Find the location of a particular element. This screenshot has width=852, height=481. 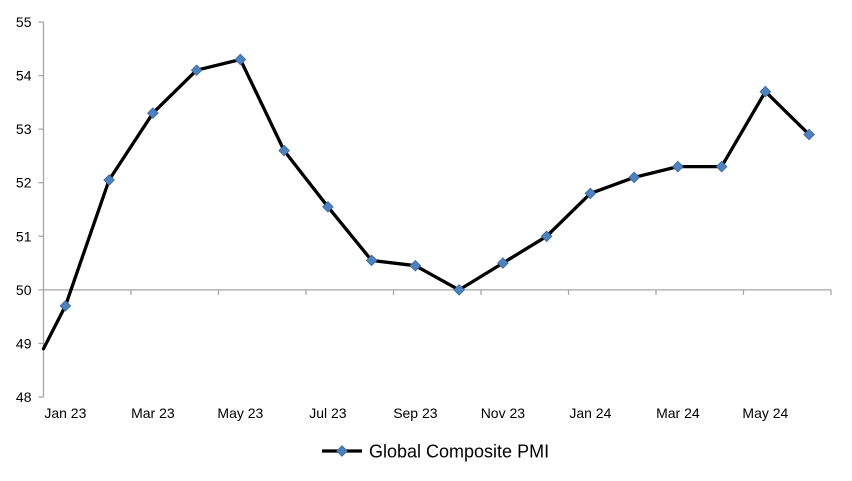

legend: Global Composite PMI is located at coordinates (435, 452).